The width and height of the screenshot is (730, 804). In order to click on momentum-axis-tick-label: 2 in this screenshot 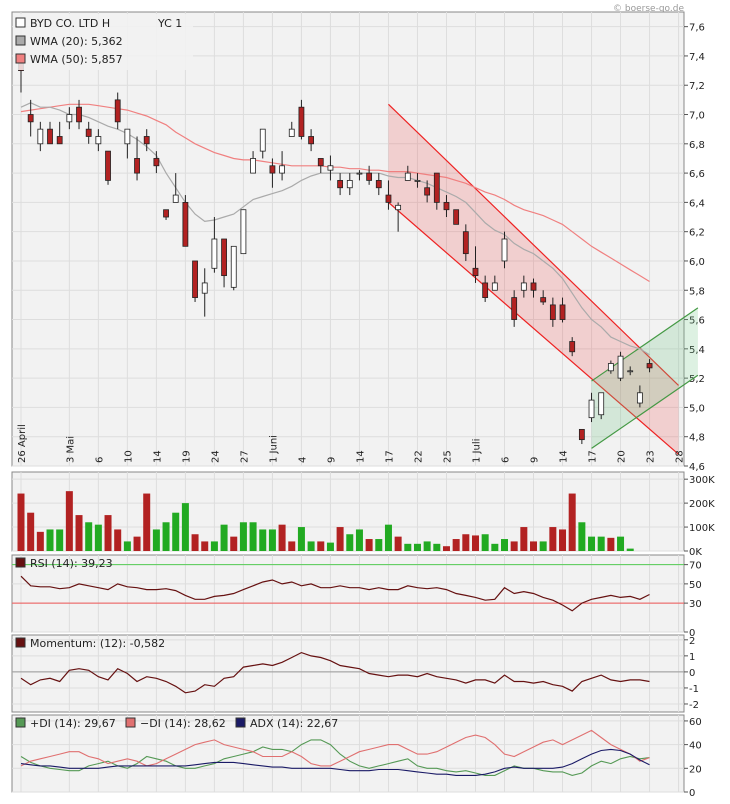, I will do `click(692, 641)`.